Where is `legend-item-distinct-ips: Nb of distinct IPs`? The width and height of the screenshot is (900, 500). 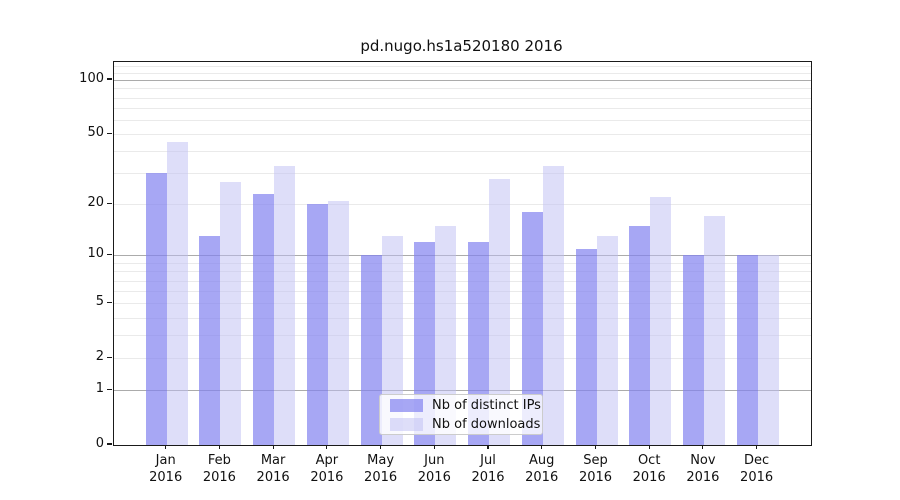 legend-item-distinct-ips: Nb of distinct IPs is located at coordinates (463, 405).